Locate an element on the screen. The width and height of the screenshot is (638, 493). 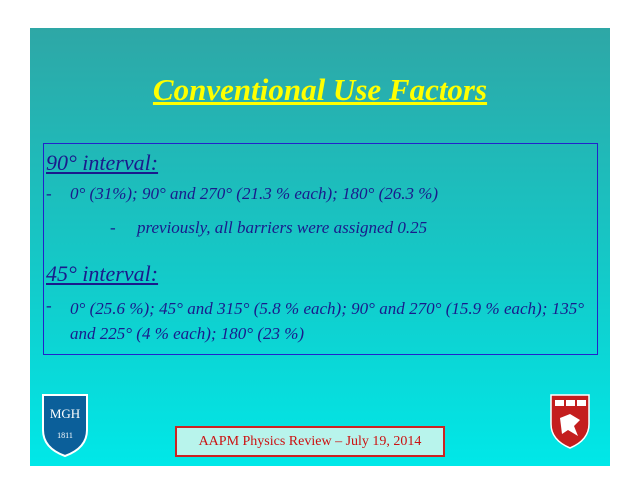
mgh-logo: MGH 1811 is located at coordinates (65, 426).